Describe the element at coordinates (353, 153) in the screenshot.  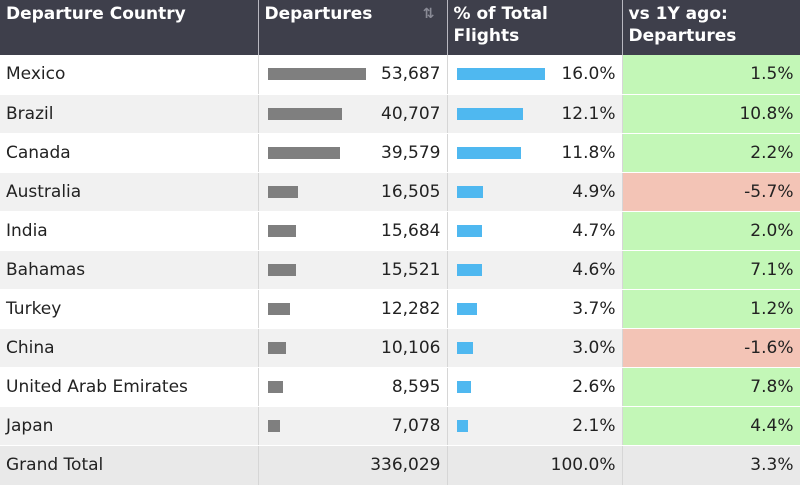
I see `departures-cell: 39,579` at that location.